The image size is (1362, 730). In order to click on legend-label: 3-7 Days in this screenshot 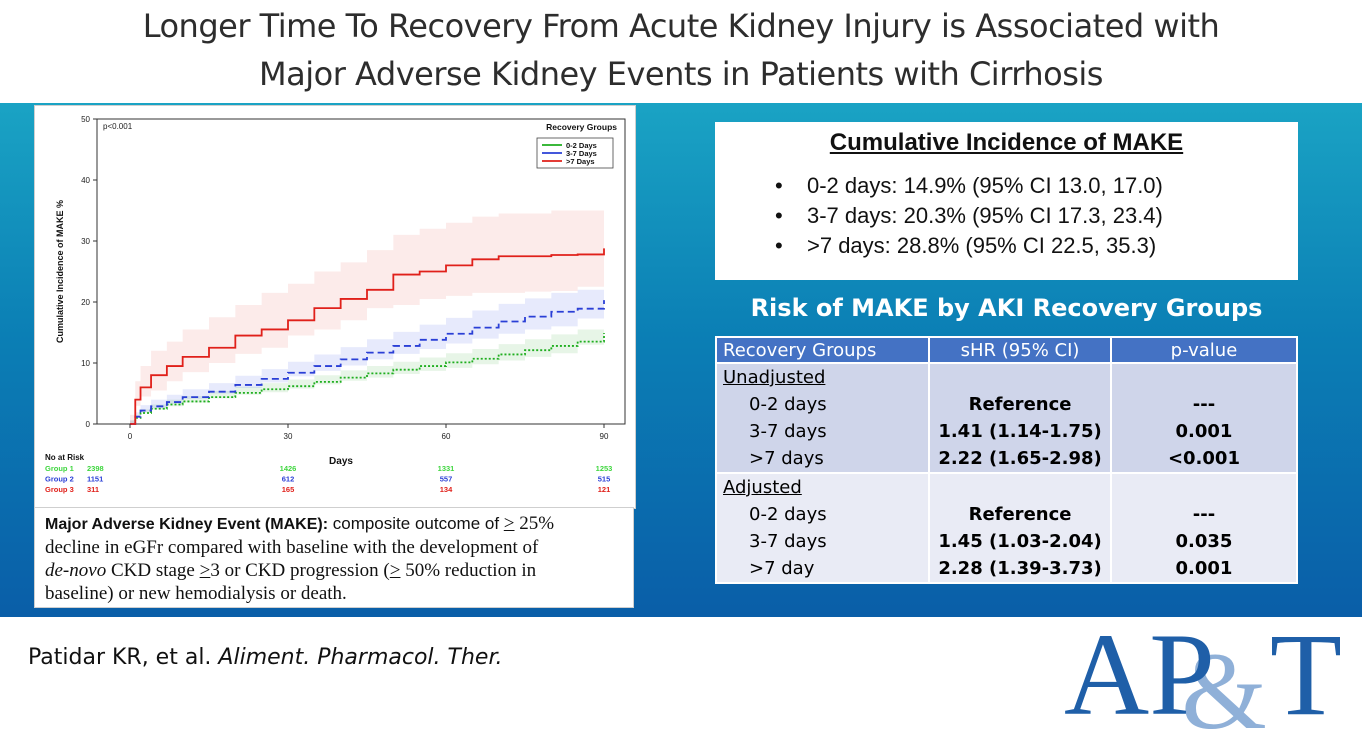, I will do `click(581, 153)`.